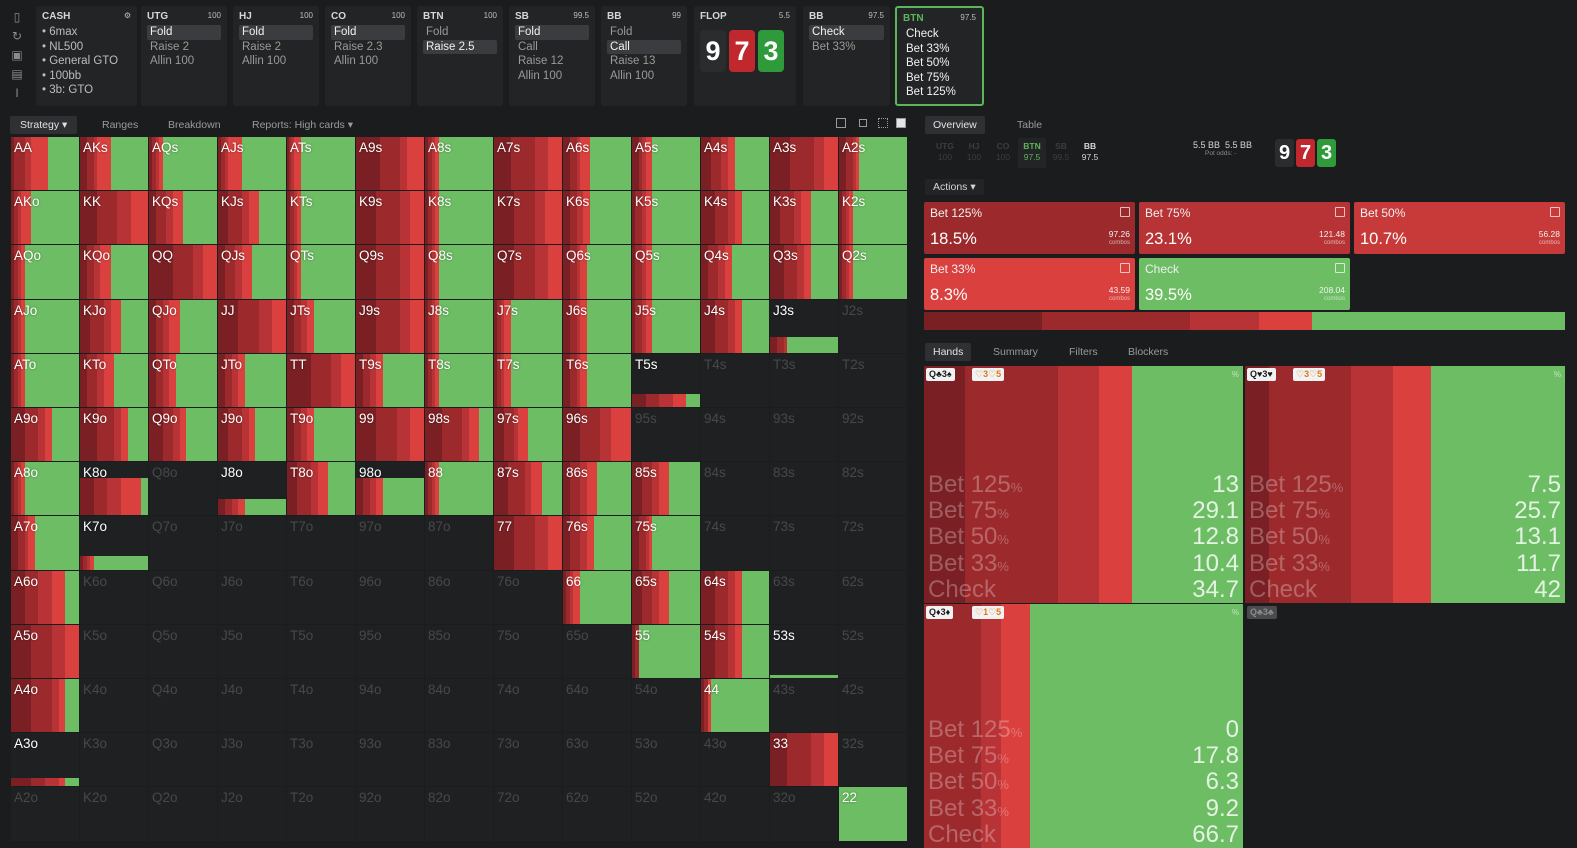 The height and width of the screenshot is (848, 1577). I want to click on action-card-bet-75-: Bet 75% 23.1% 121.48 combos, so click(1244, 228).